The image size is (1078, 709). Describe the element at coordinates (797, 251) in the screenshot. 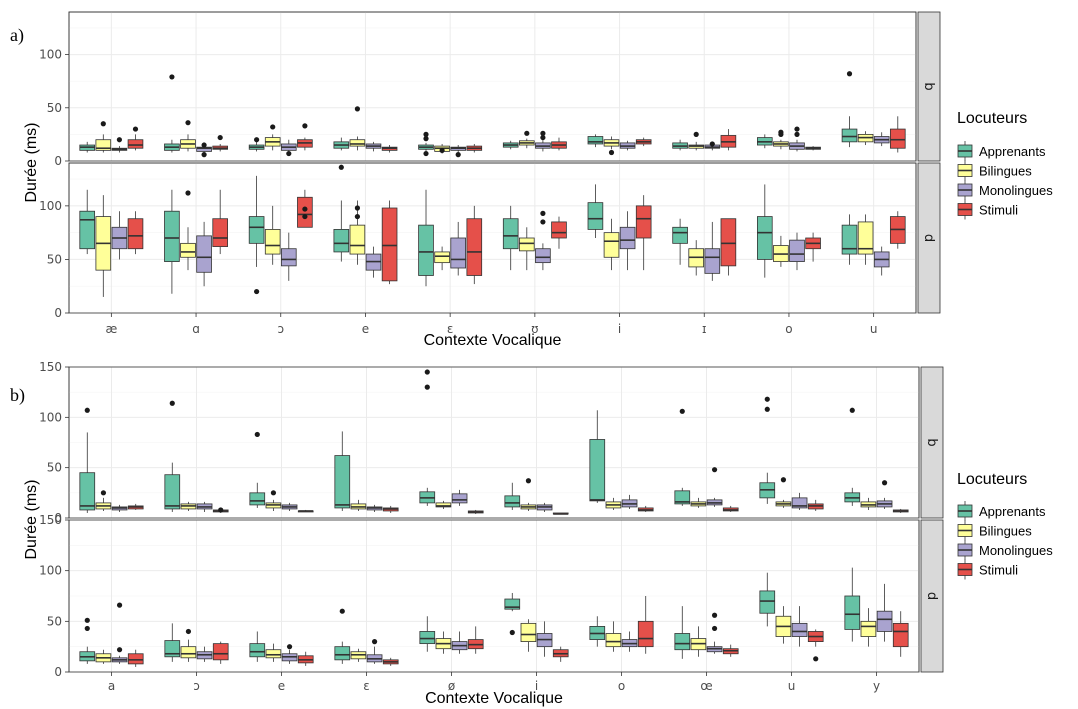

I see `box-o-Monolingues` at that location.